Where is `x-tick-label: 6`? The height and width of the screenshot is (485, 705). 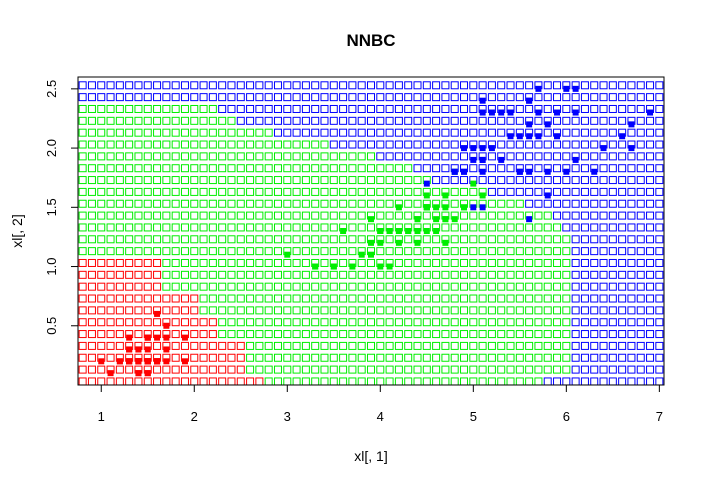 x-tick-label: 6 is located at coordinates (566, 416).